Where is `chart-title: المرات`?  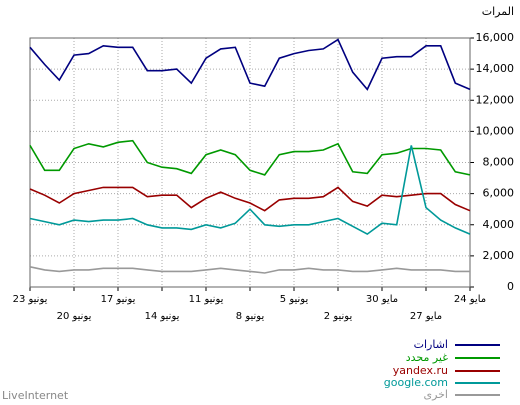 chart-title: المرات is located at coordinates (498, 11).